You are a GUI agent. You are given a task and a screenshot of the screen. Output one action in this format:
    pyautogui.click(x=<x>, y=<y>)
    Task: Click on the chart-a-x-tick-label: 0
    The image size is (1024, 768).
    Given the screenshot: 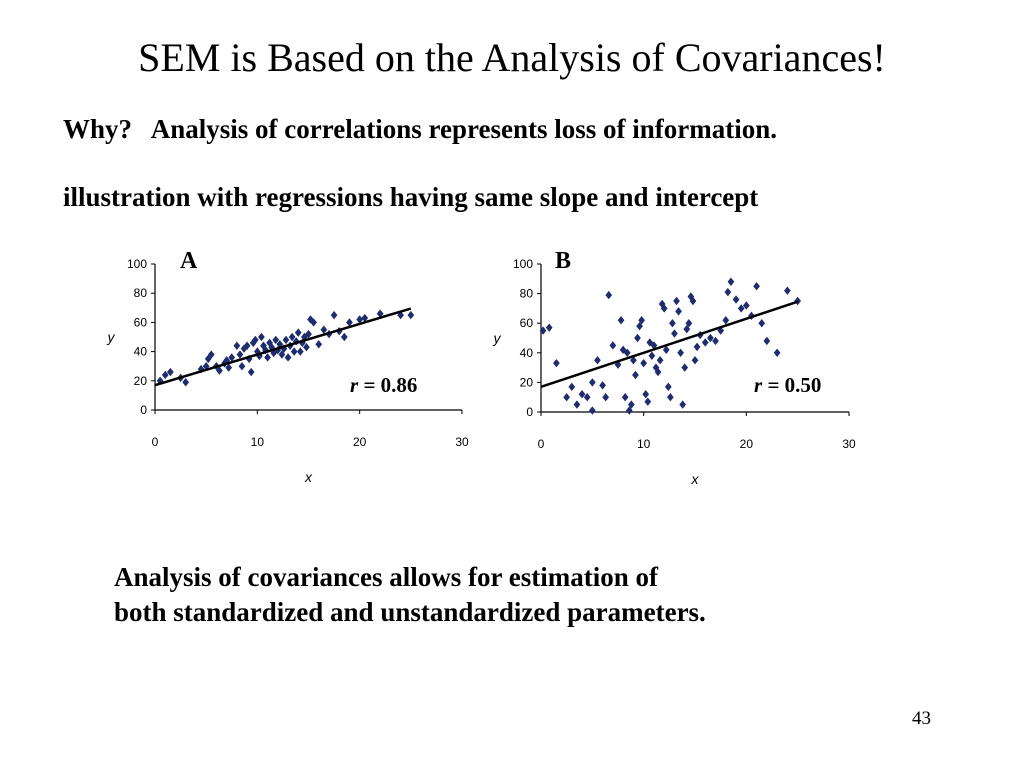 What is the action you would take?
    pyautogui.click(x=155, y=442)
    